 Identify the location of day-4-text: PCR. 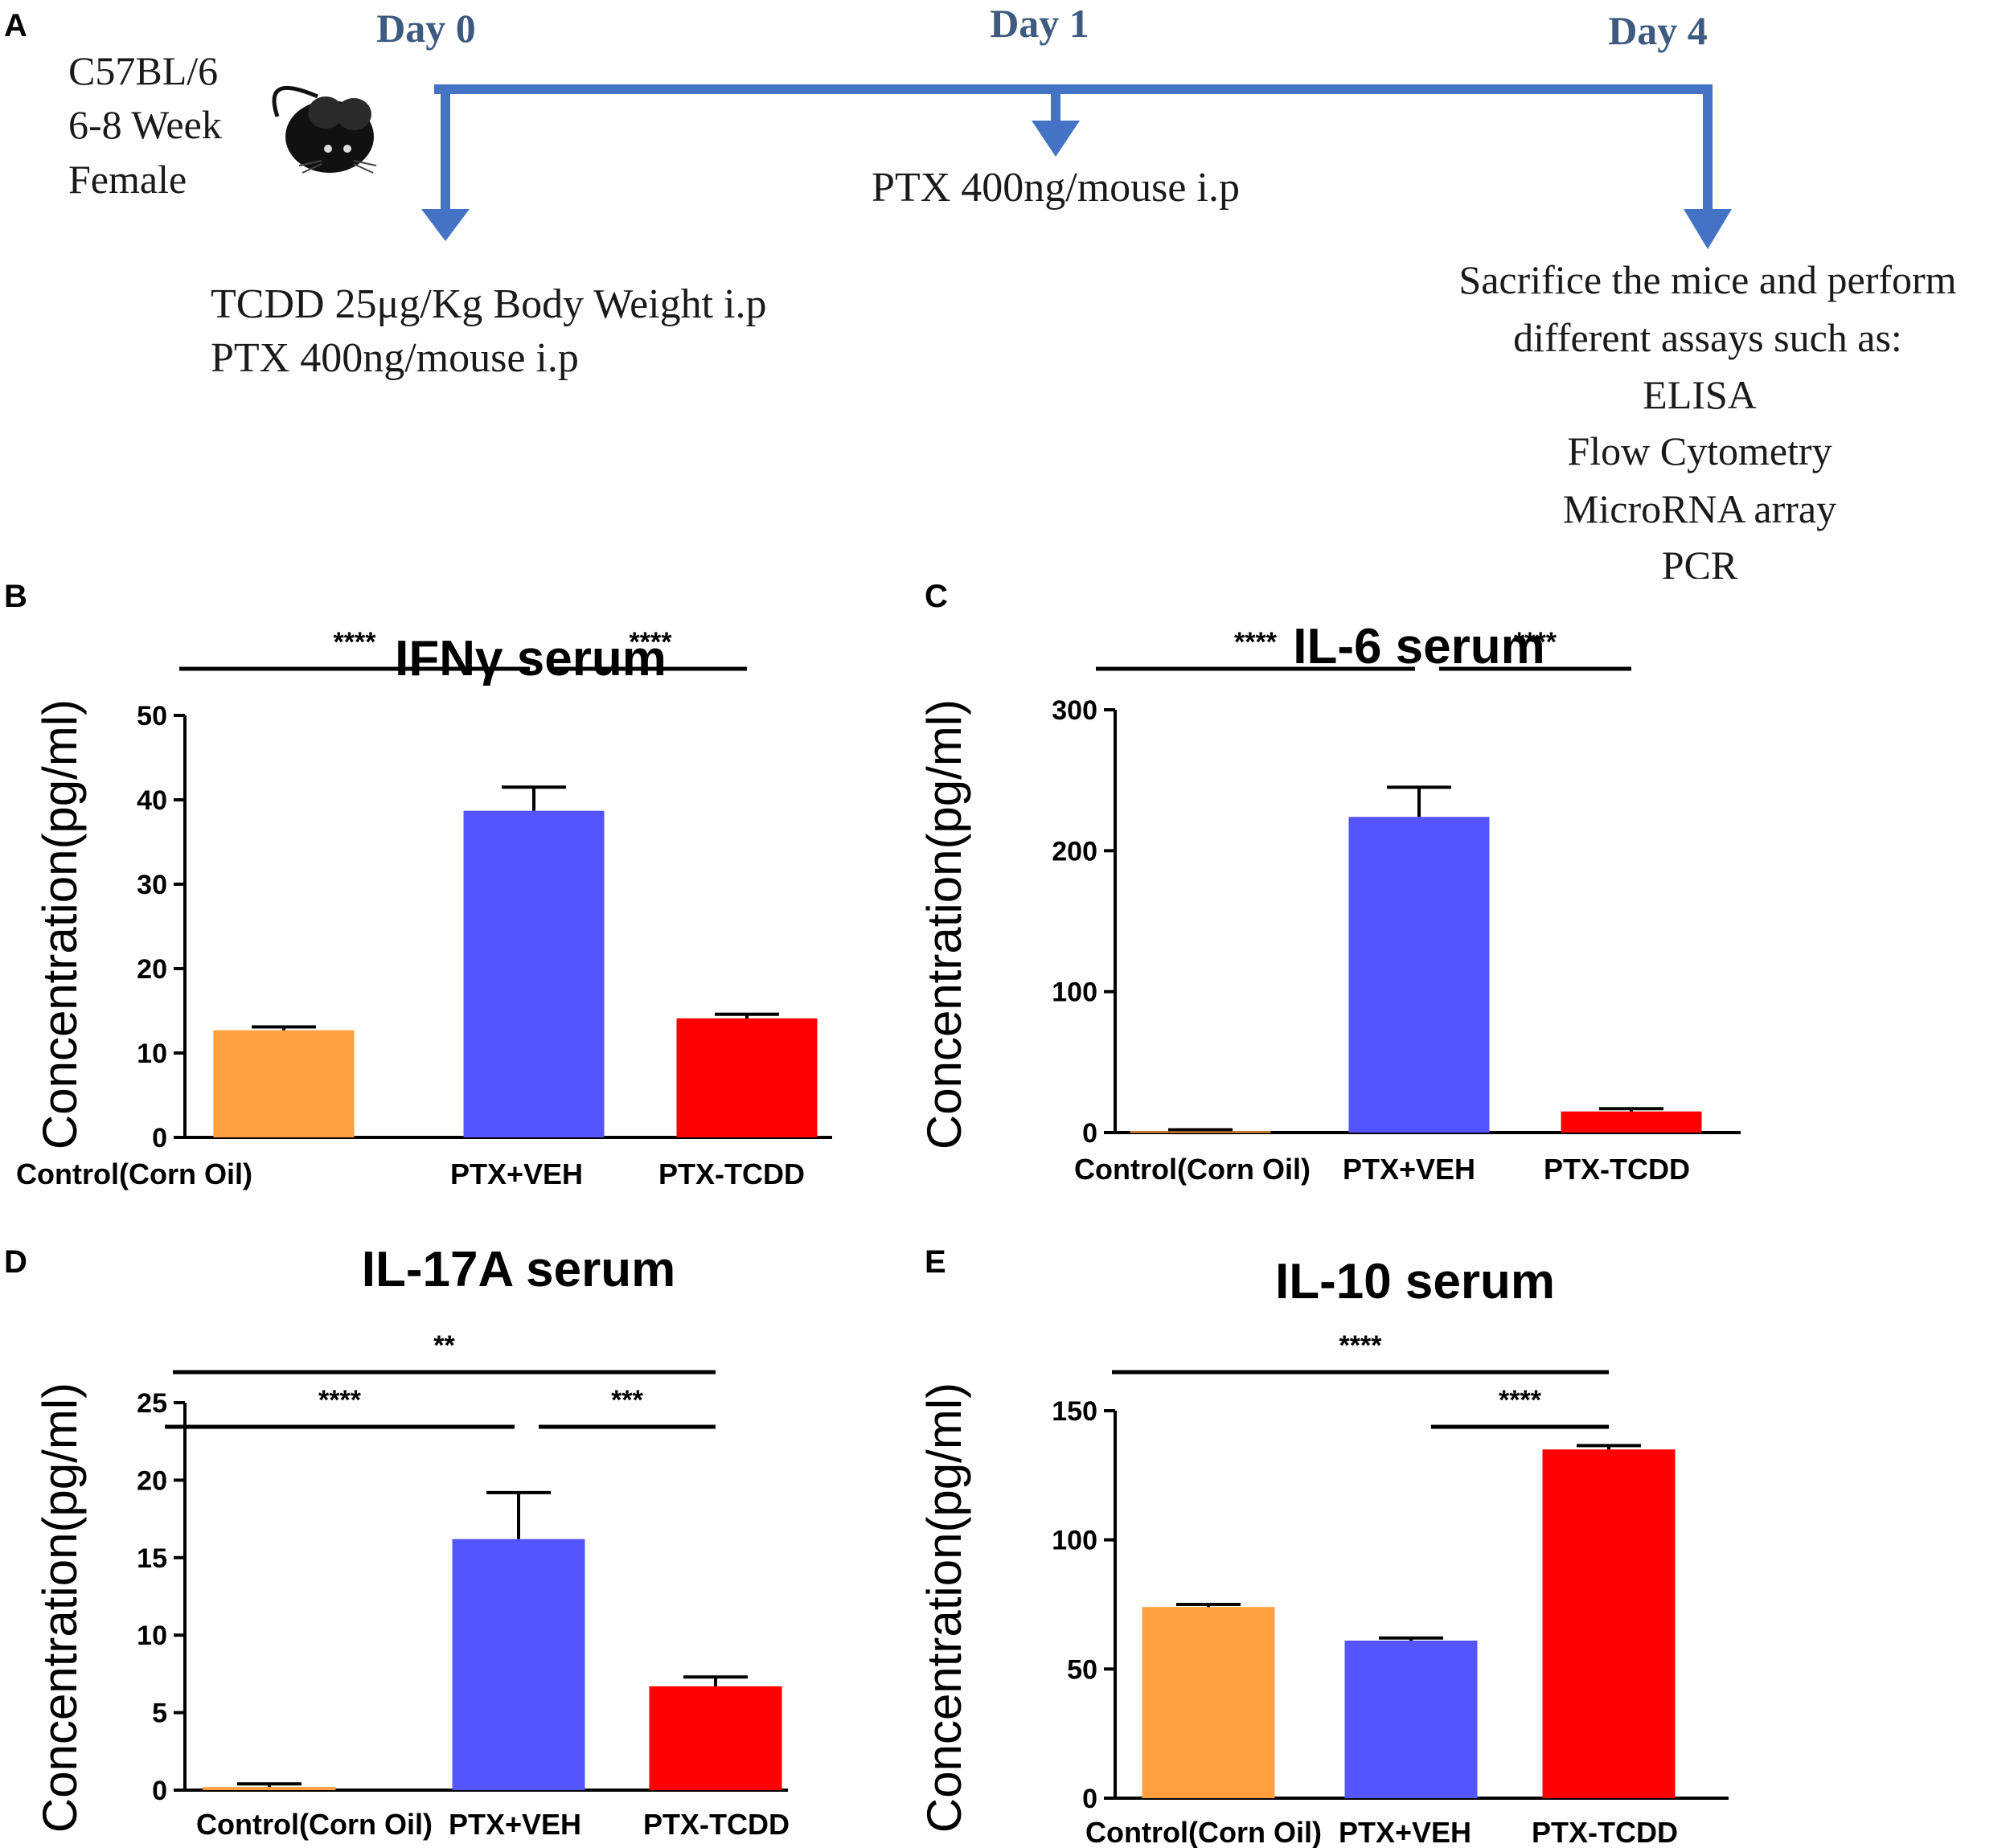
(1700, 561).